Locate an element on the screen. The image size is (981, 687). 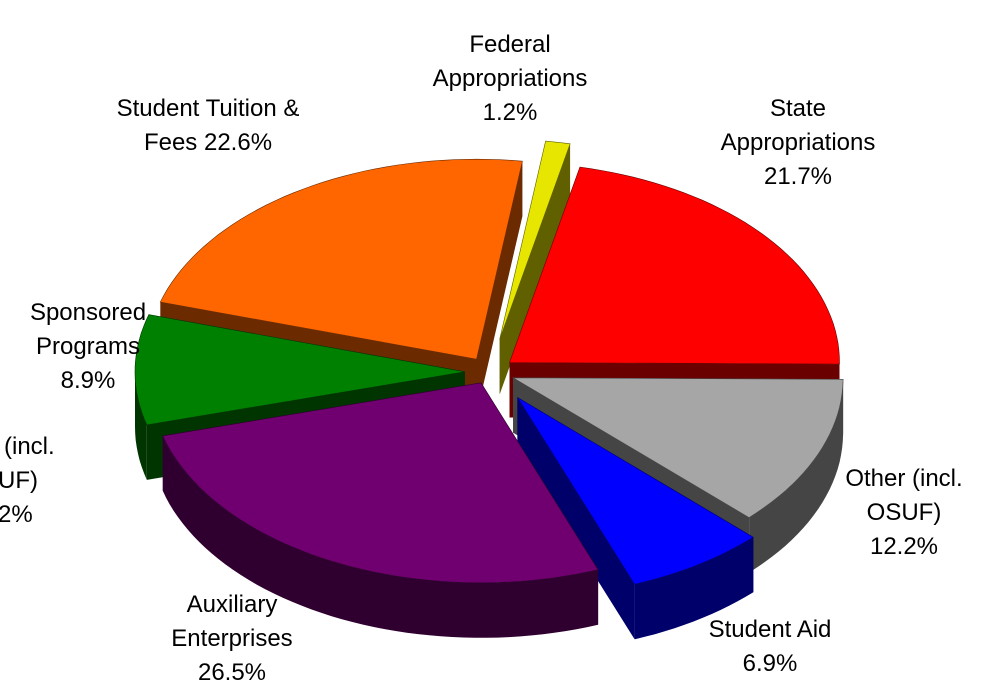
slice-label: Federal Appropriations 1.2% is located at coordinates (510, 79).